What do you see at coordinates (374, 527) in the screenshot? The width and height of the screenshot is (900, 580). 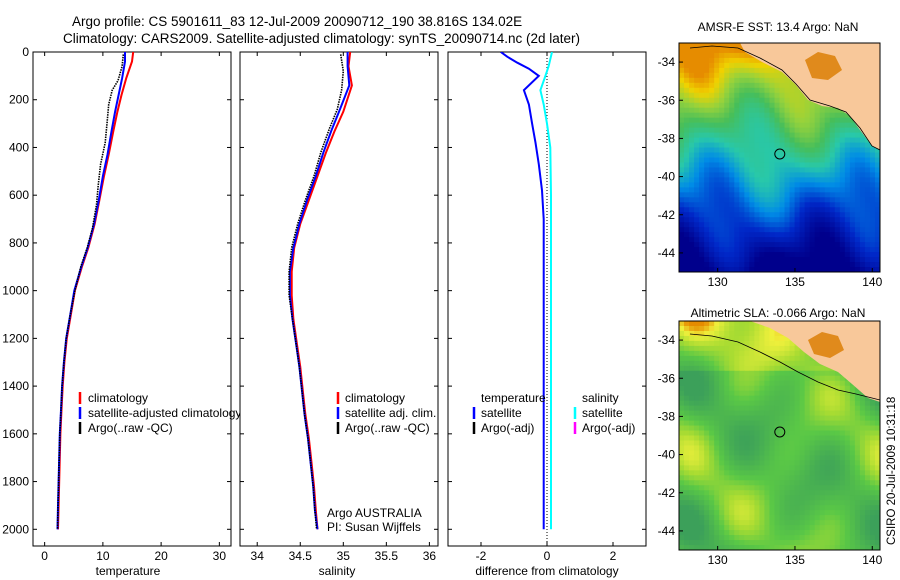 I see `pi-annotation: PI: Susan Wijffels` at bounding box center [374, 527].